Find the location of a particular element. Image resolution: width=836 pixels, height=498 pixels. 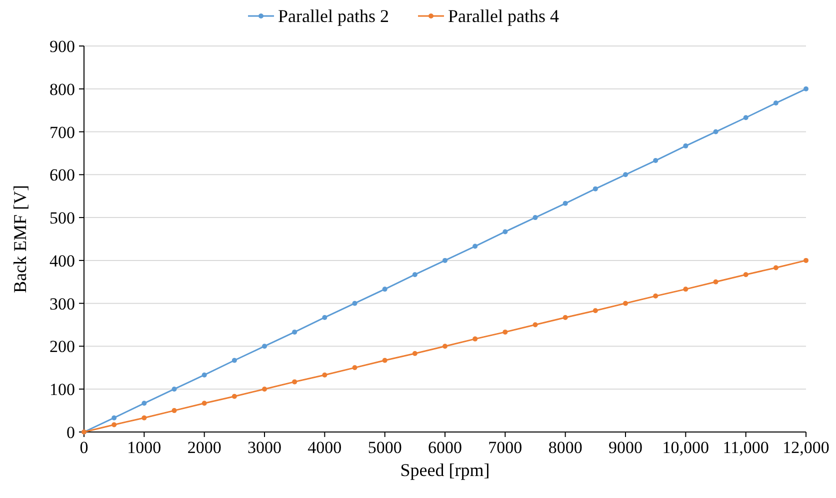

y-tick-label: 700 is located at coordinates (62, 132).